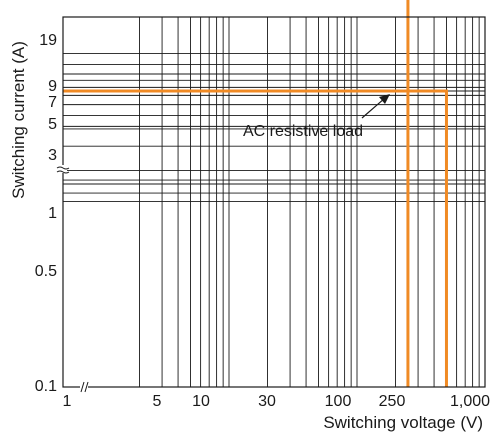 Image resolution: width=491 pixels, height=432 pixels. I want to click on y-tick-label: 19, so click(48, 40).